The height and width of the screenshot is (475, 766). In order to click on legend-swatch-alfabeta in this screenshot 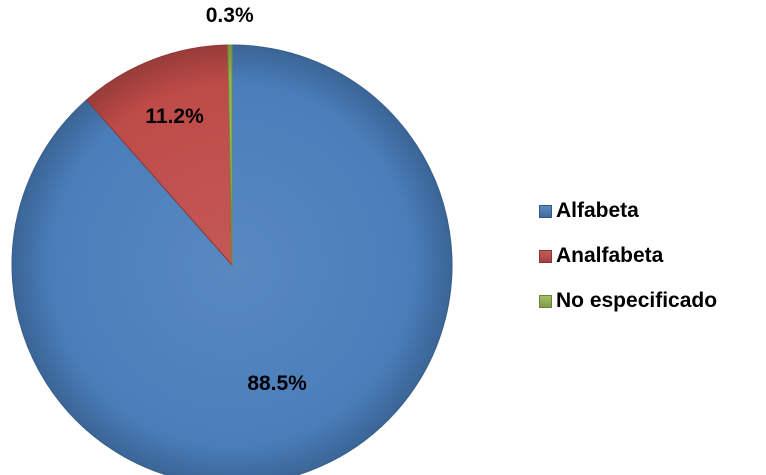, I will do `click(545, 211)`.